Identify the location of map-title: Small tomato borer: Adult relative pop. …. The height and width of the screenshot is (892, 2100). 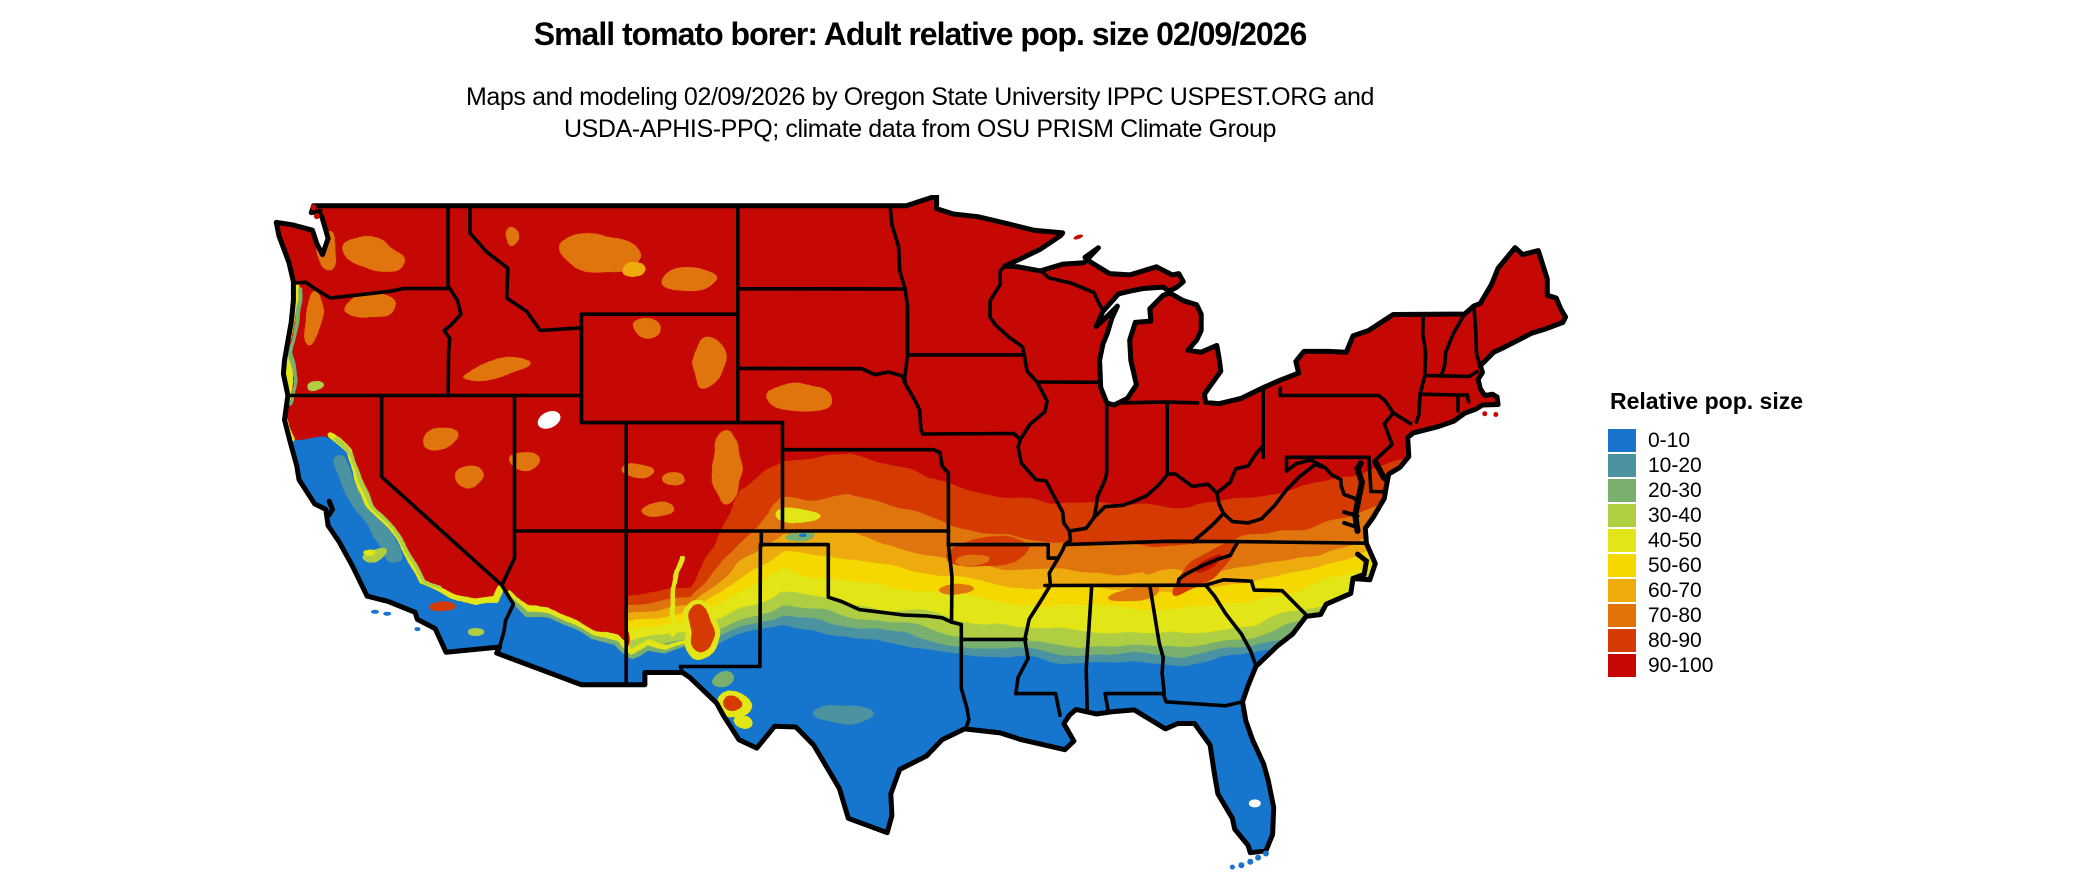
(920, 34).